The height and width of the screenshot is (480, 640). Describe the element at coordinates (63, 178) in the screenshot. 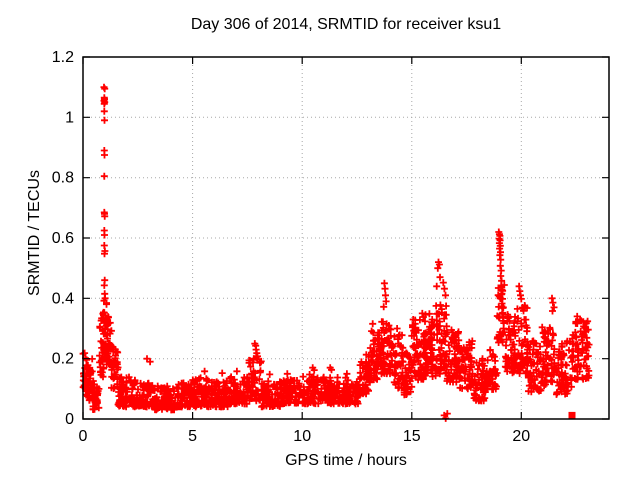

I see `y-tick-label: 0.8` at that location.